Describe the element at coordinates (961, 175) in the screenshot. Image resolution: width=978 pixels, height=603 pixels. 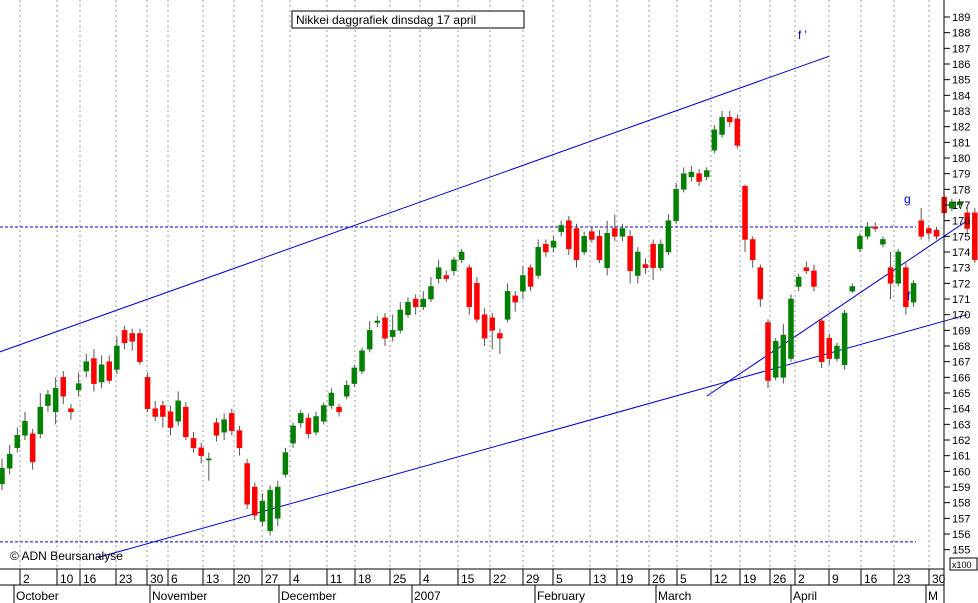
I see `y-tick-label: 179` at that location.